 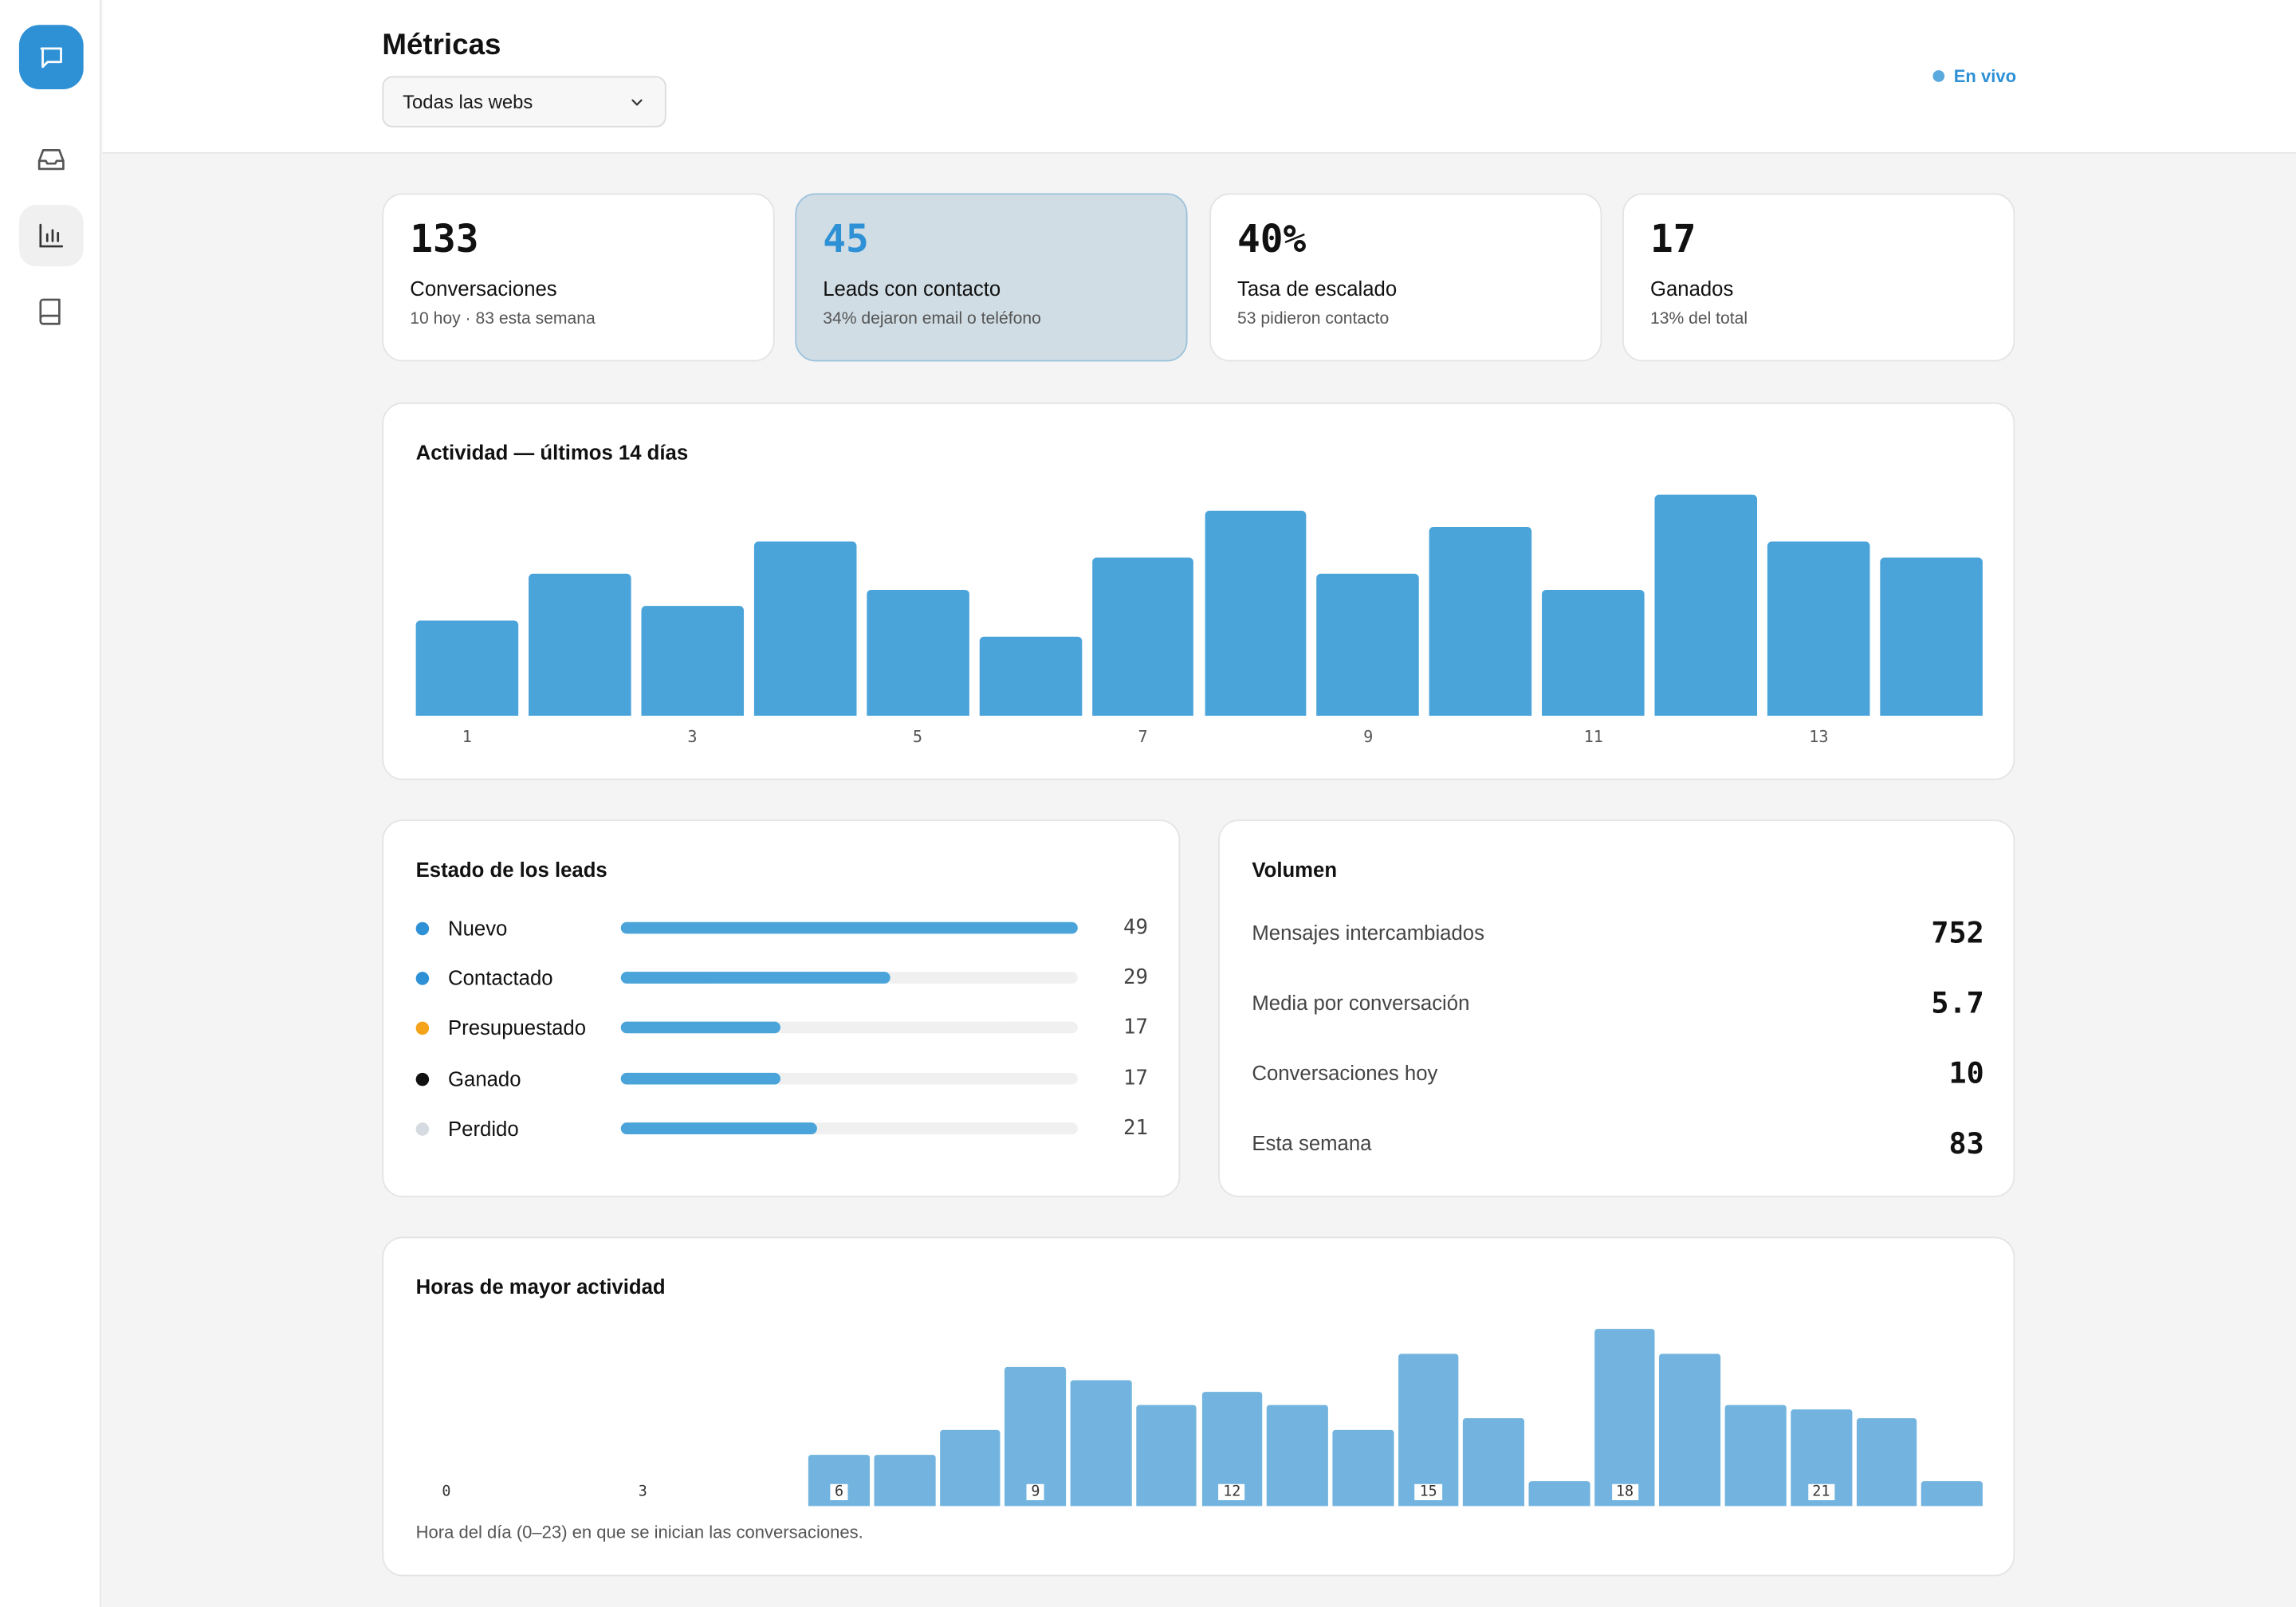 I want to click on hours-bar-chart: 0 3 6 9 12 15 18 21, so click(x=1199, y=1416).